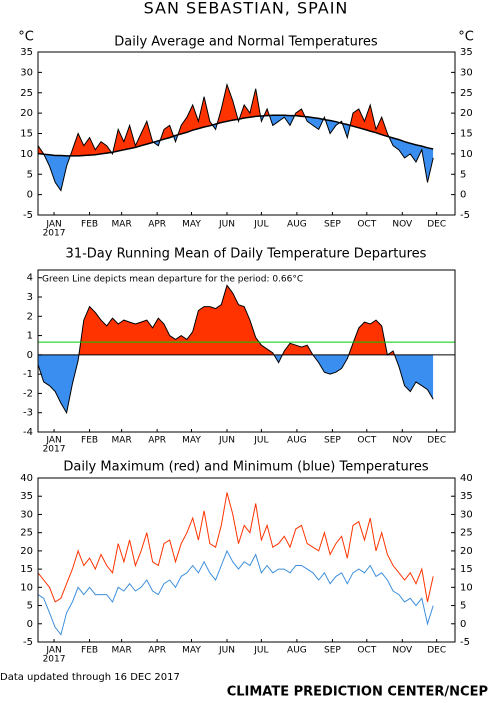  Describe the element at coordinates (28, 413) in the screenshot. I see `y-tick-label: -3` at that location.